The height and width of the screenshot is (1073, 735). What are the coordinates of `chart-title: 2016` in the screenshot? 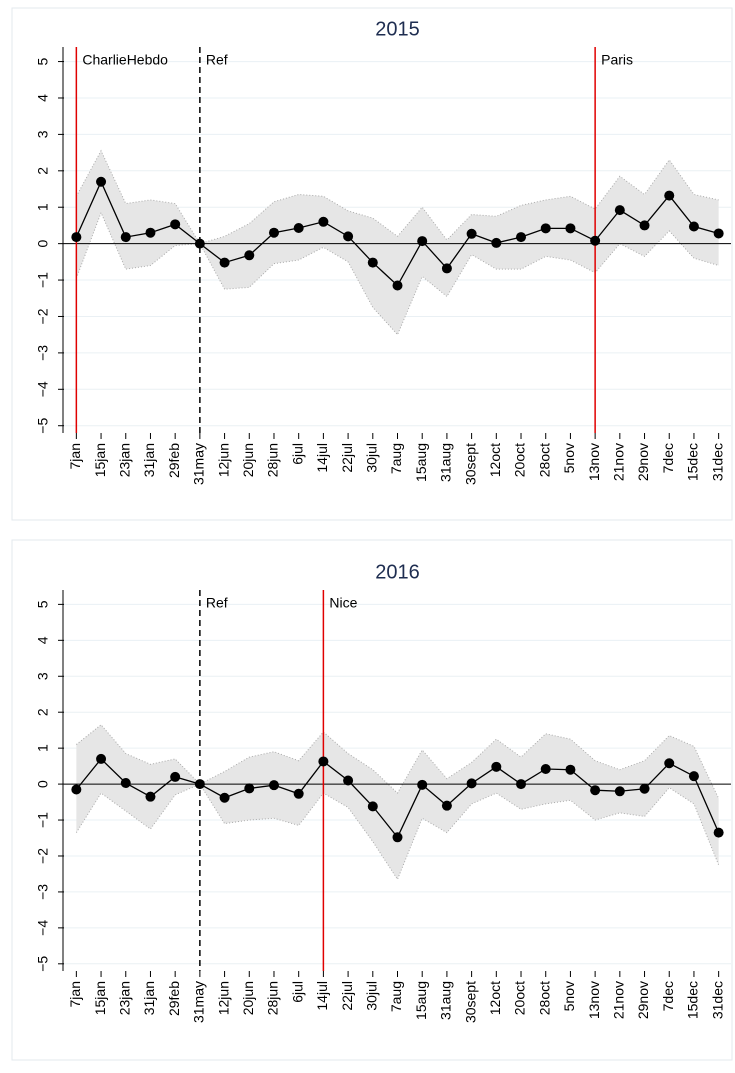 It's located at (397, 572).